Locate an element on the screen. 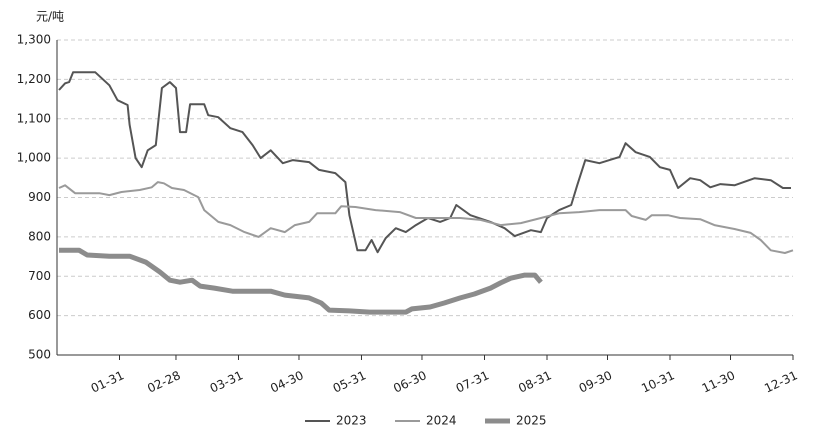 Image resolution: width=819 pixels, height=438 pixels. x-tick-label: 01-31 is located at coordinates (108, 381).